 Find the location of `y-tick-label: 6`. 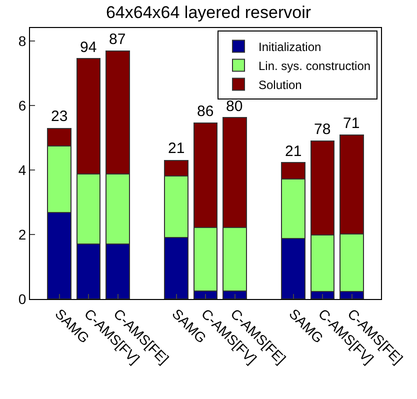

y-tick-label: 6 is located at coordinates (22, 105).